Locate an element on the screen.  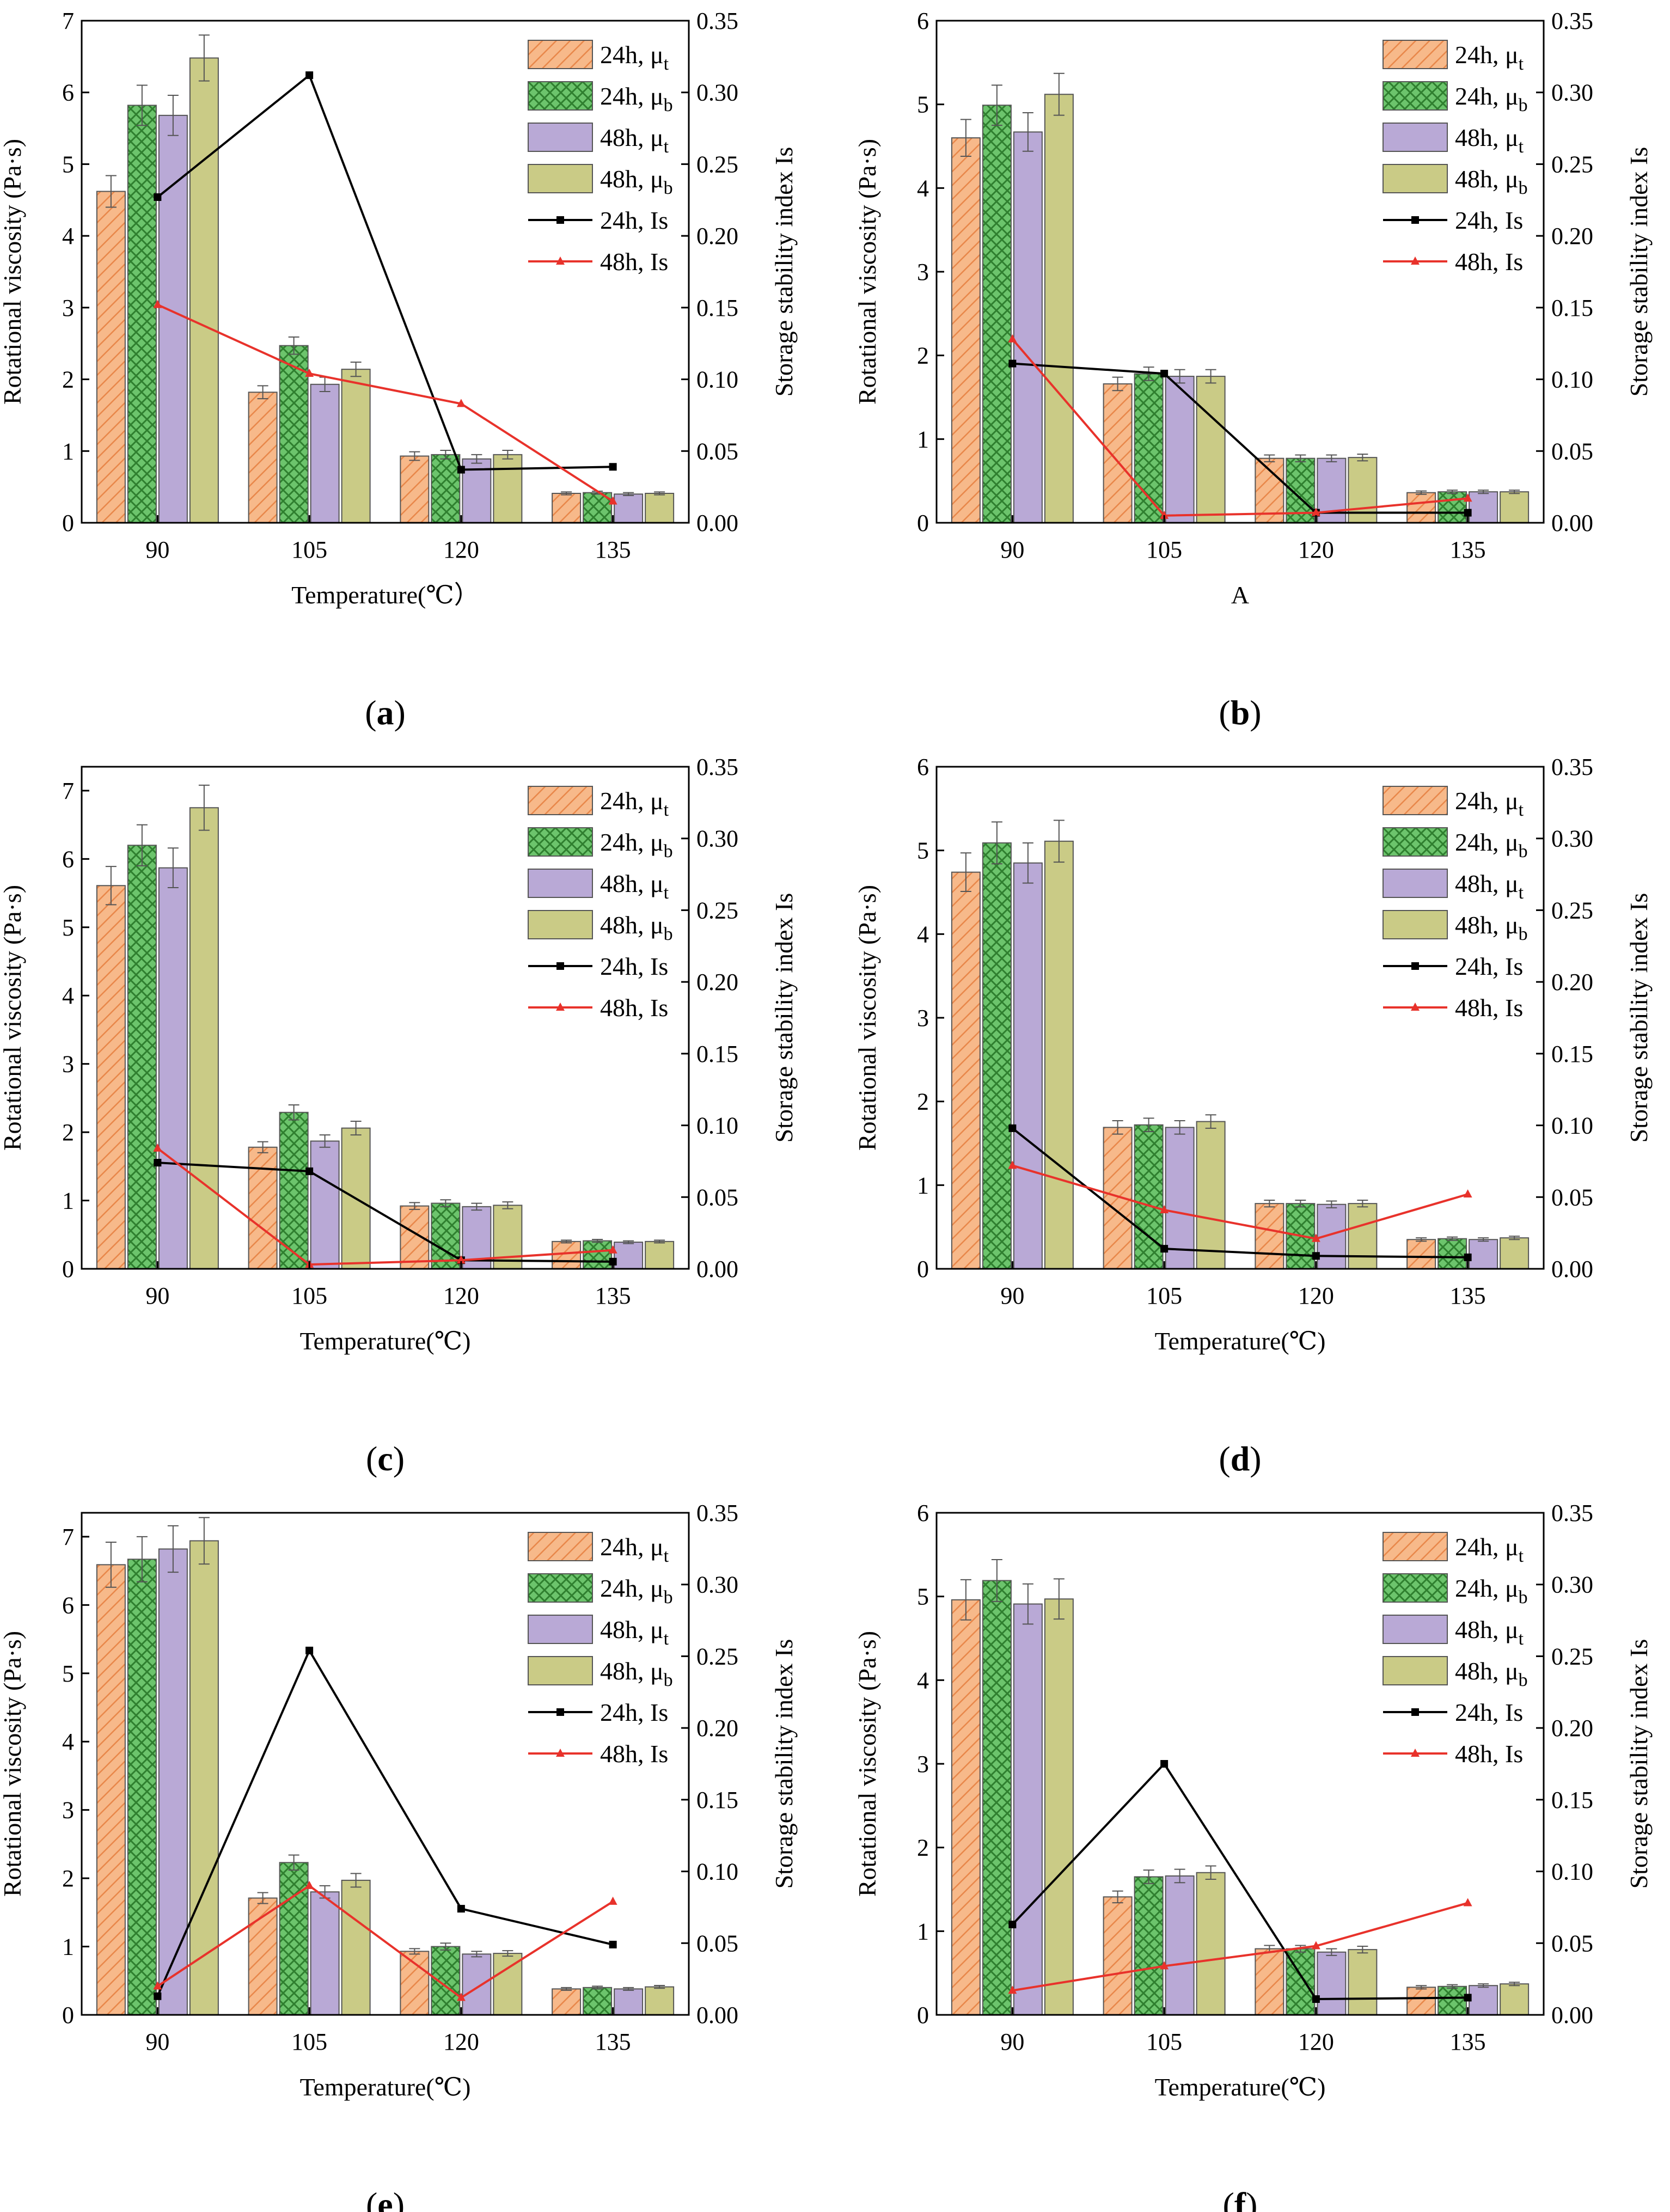
y-axis-title-left-d: Rotational viscosity (Pa·s) is located at coordinates (867, 1018).